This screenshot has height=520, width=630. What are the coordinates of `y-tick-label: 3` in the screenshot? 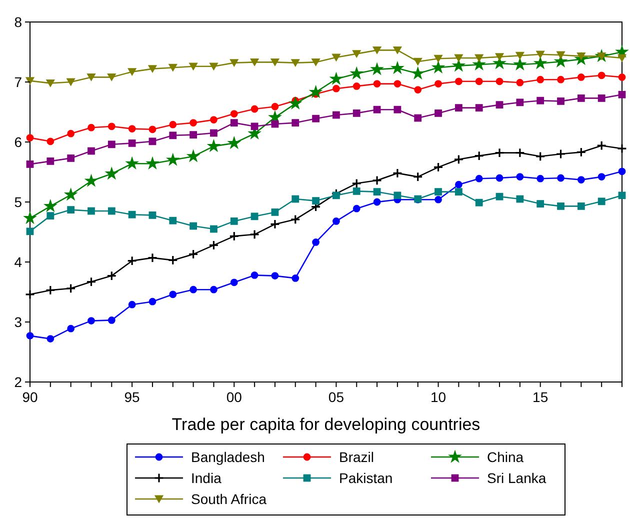 It's located at (18, 322).